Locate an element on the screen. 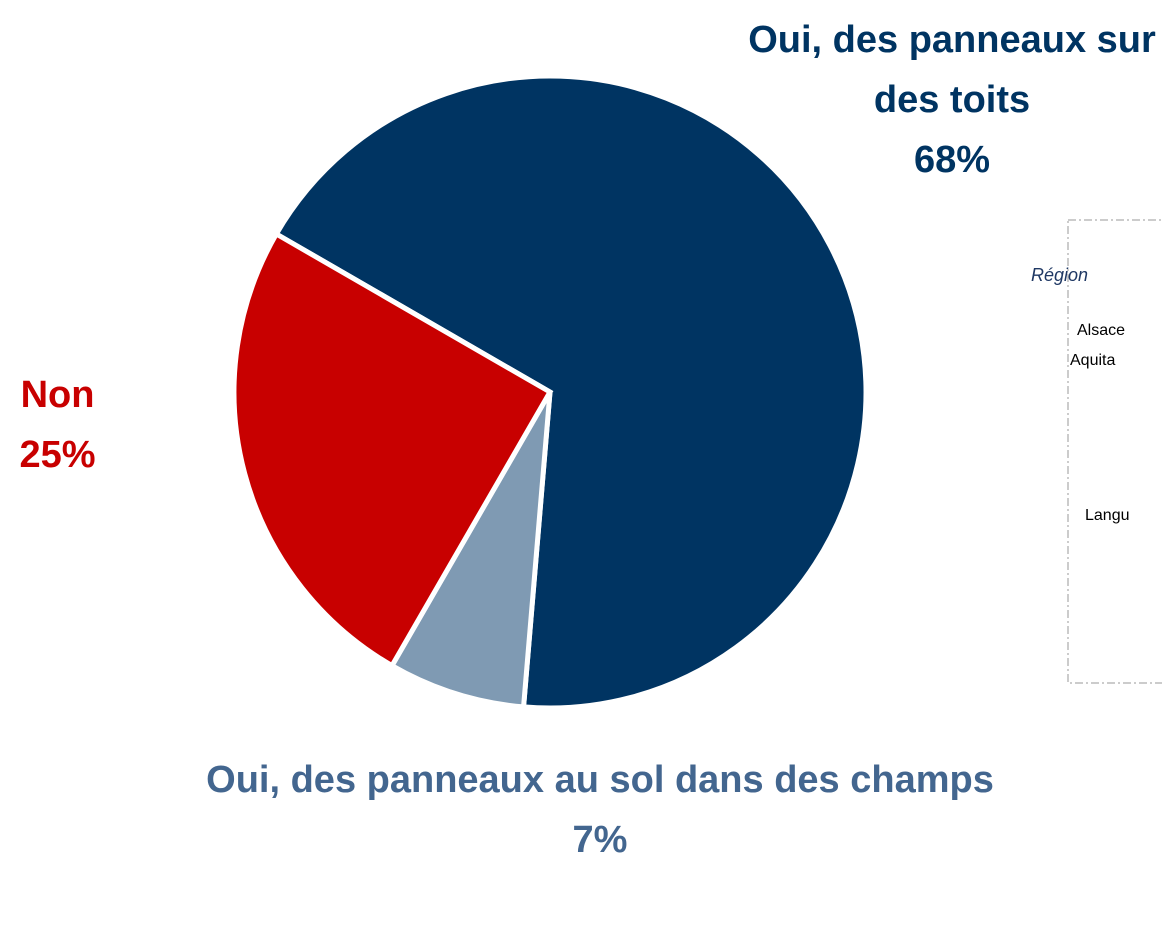 This screenshot has width=1162, height=929. category-label: Non is located at coordinates (57, 395).